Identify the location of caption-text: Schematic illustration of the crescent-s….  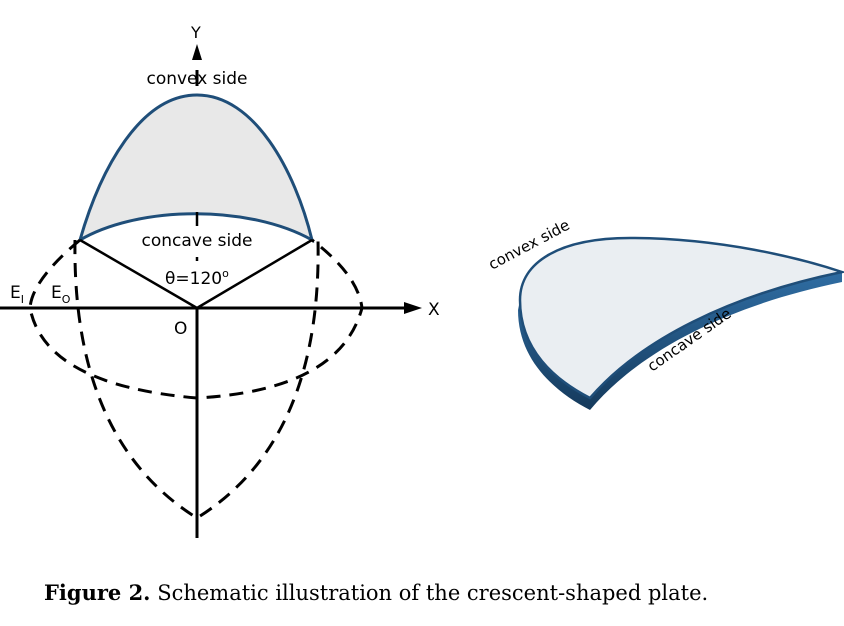
(433, 593).